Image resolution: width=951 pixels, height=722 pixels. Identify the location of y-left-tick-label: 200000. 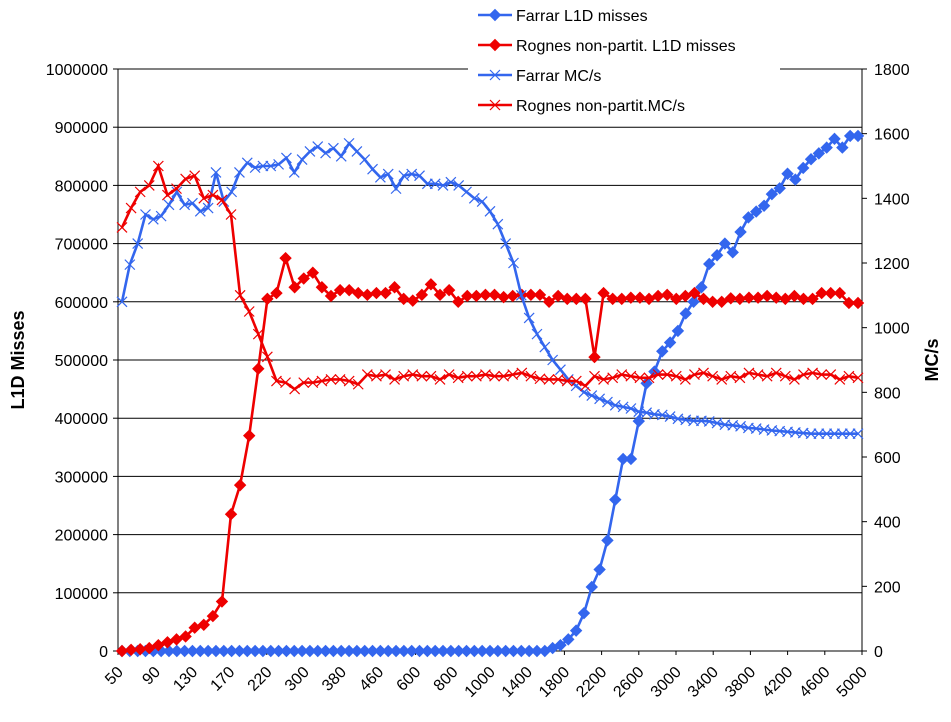
(81, 536).